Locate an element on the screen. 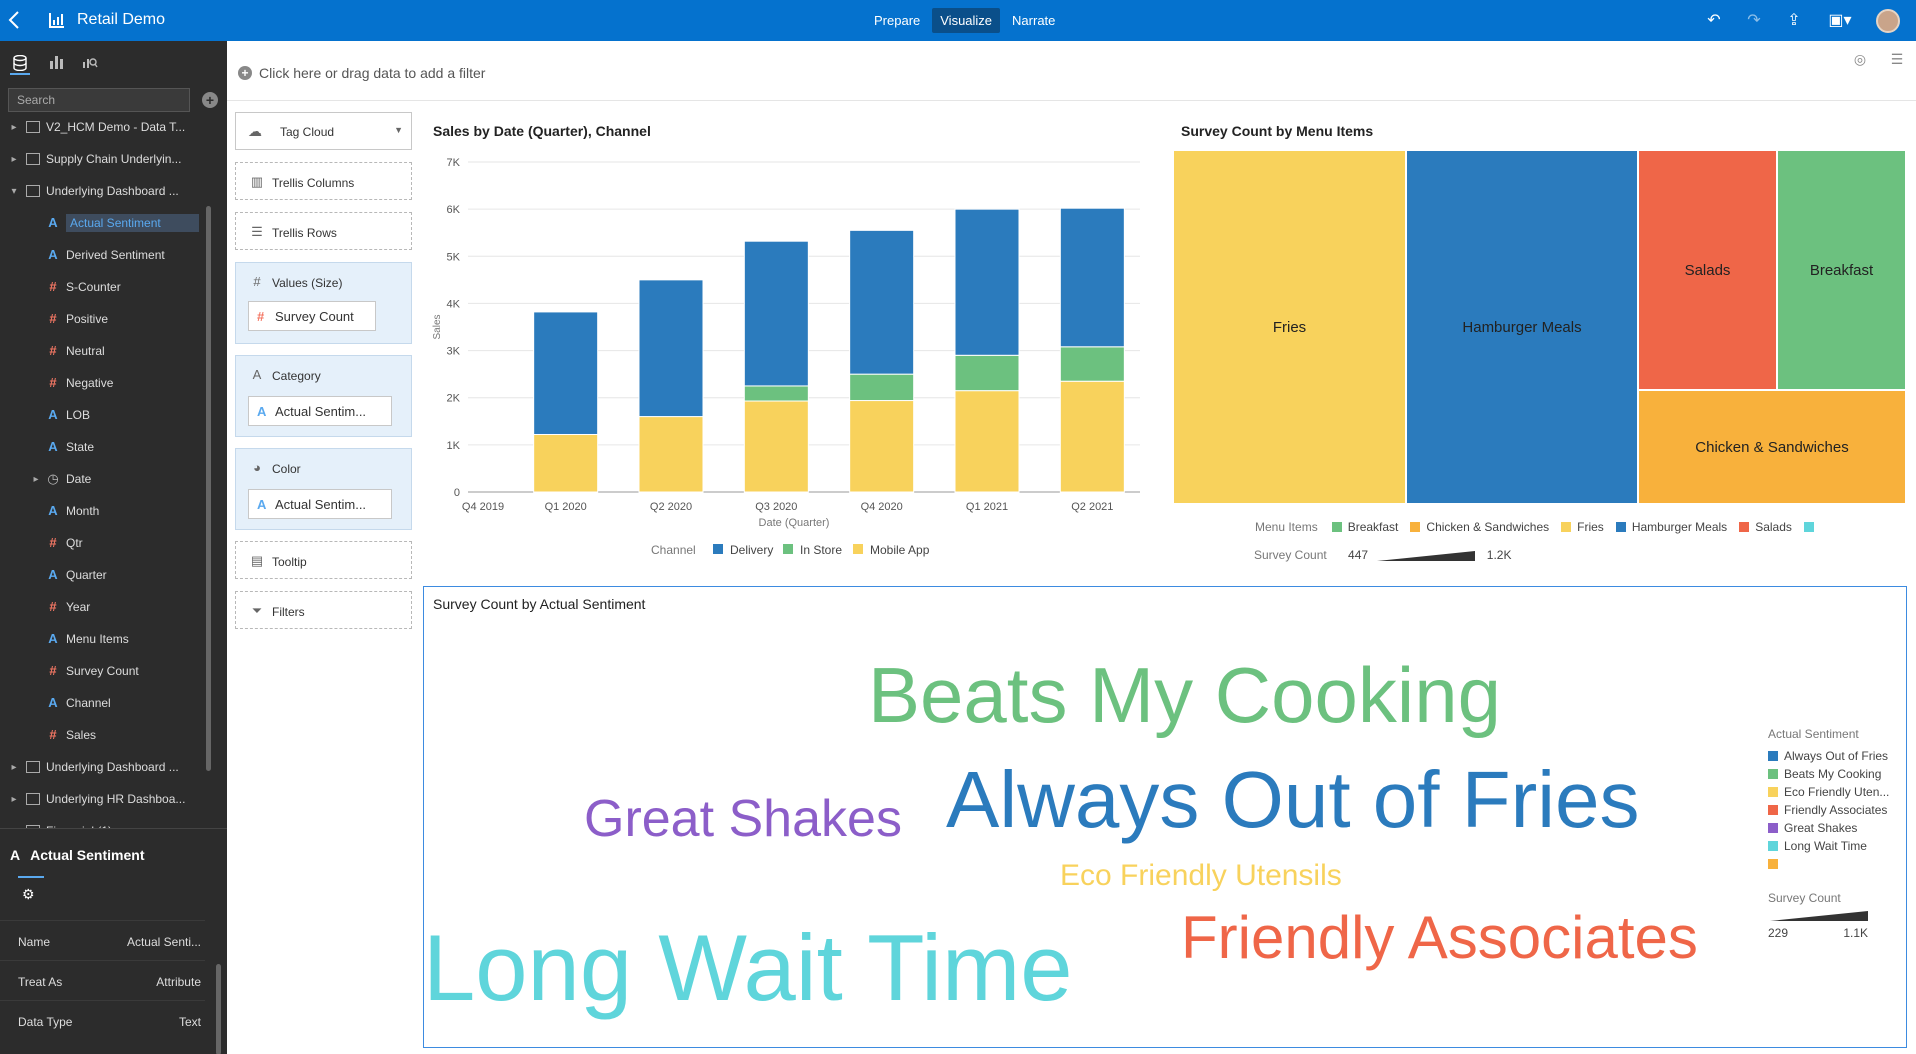  chevron-down-icon: ▾ is located at coordinates (14, 191).